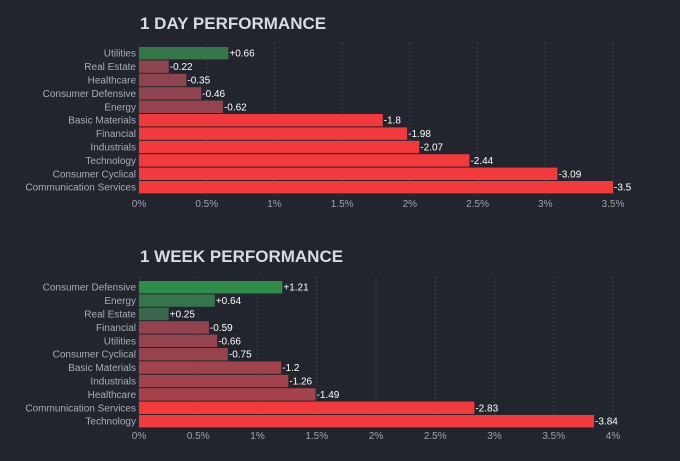 The image size is (680, 461). What do you see at coordinates (233, 23) in the screenshot?
I see `chart-title: 1 DAY PERFORMANCE` at bounding box center [233, 23].